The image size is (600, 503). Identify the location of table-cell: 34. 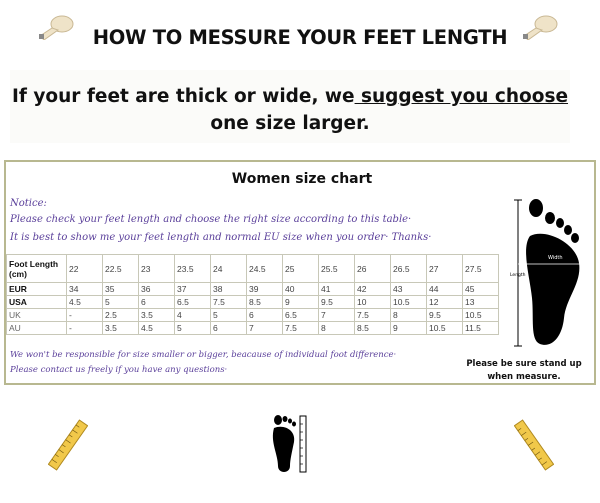
(84, 289).